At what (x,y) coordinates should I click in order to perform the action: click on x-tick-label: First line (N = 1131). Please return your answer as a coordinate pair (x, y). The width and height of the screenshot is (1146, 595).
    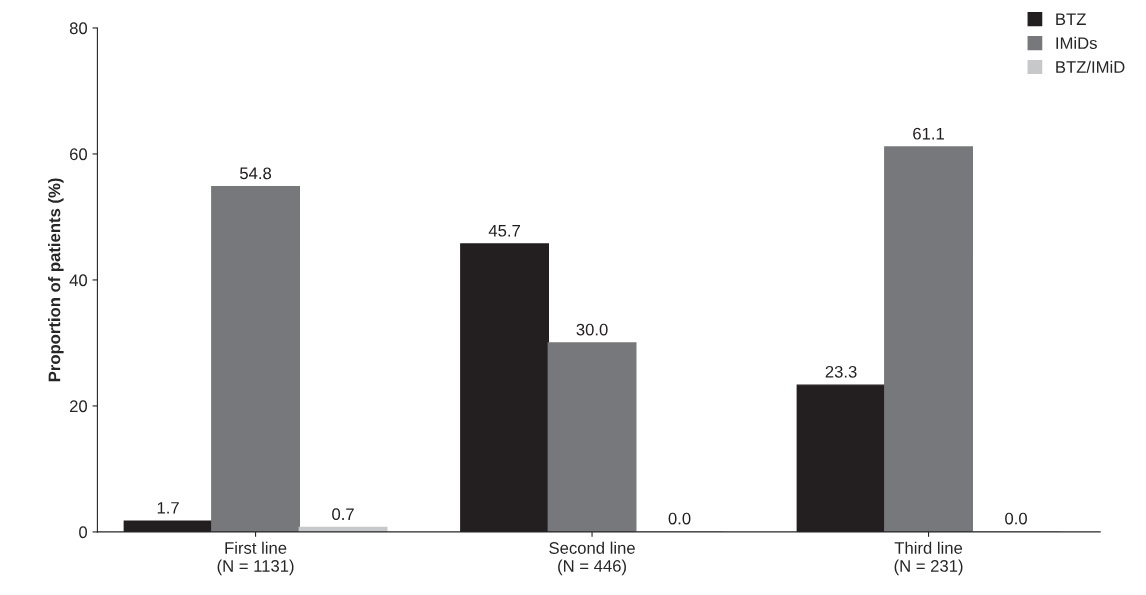
    Looking at the image, I should click on (255, 558).